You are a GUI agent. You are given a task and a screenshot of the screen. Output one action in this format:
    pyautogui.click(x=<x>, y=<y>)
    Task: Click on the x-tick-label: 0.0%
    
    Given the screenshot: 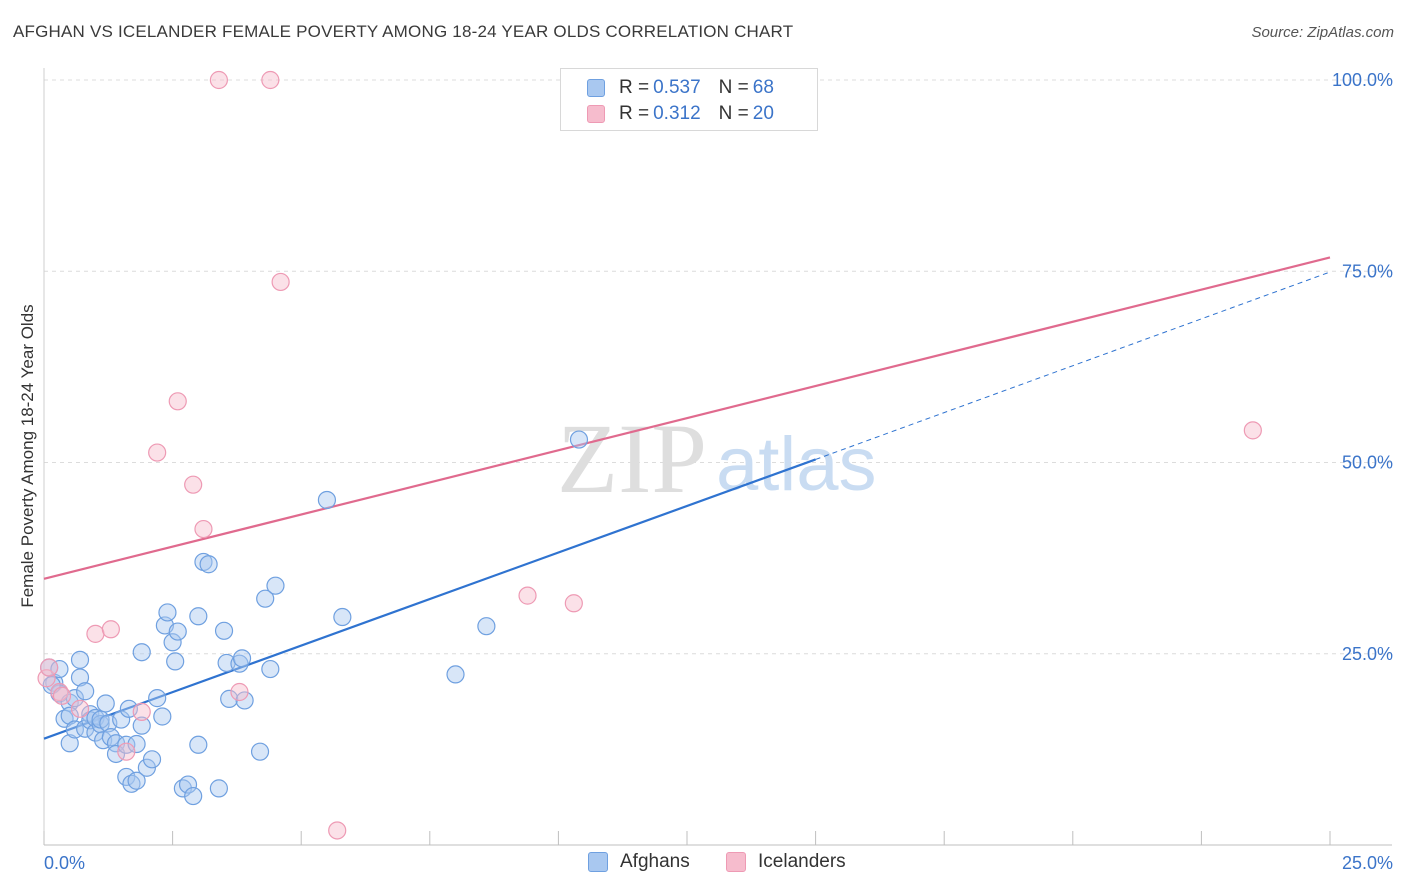 What is the action you would take?
    pyautogui.click(x=64, y=863)
    